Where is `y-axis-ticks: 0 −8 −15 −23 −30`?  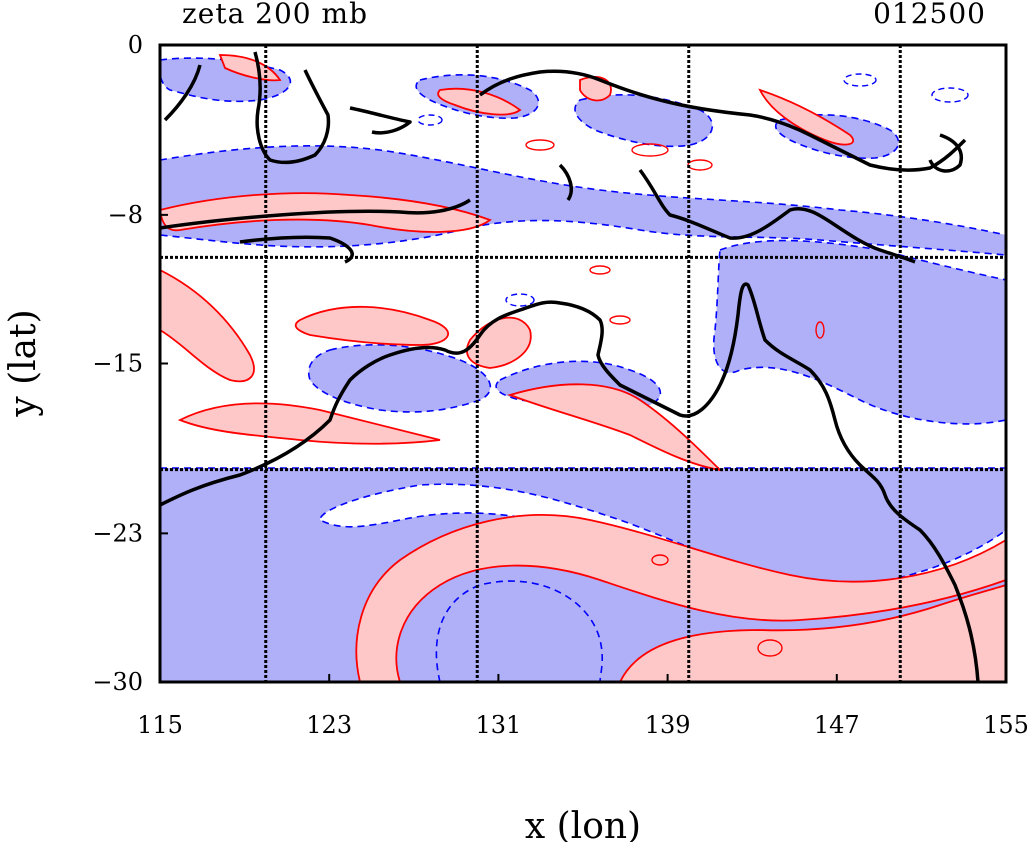 y-axis-ticks: 0 −8 −15 −23 −30 is located at coordinates (130, 363).